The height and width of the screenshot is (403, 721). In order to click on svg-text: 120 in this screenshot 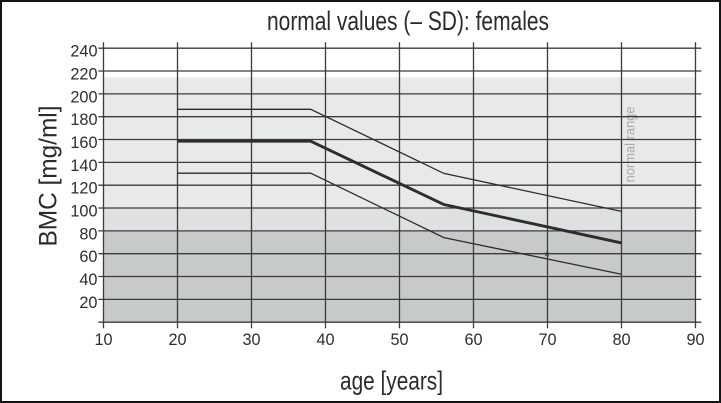, I will do `click(83, 189)`.